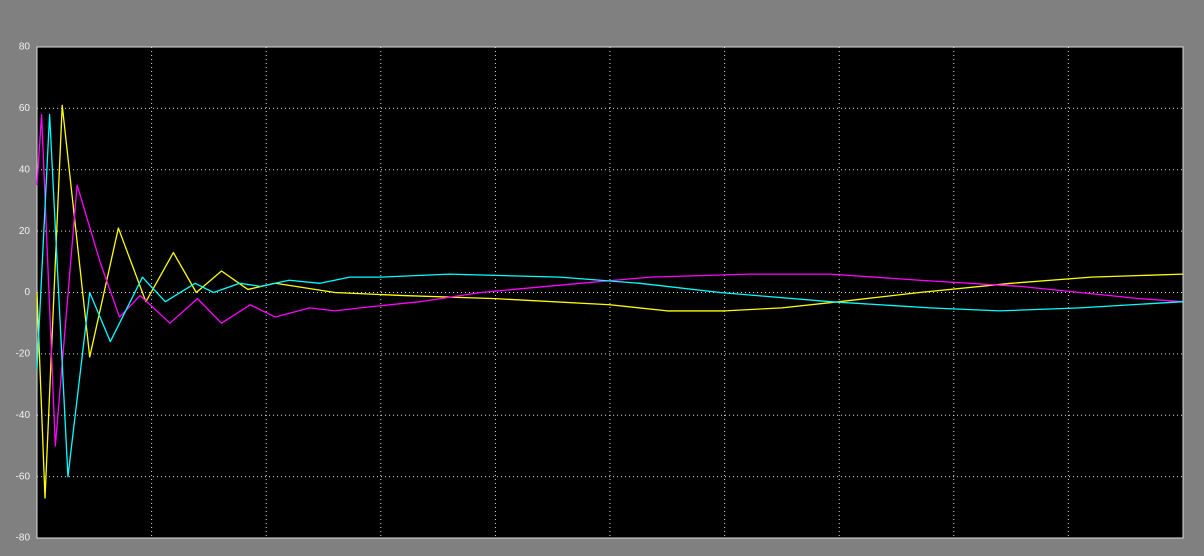 The height and width of the screenshot is (556, 1204). What do you see at coordinates (23, 354) in the screenshot?
I see `y-tick-label: -20` at bounding box center [23, 354].